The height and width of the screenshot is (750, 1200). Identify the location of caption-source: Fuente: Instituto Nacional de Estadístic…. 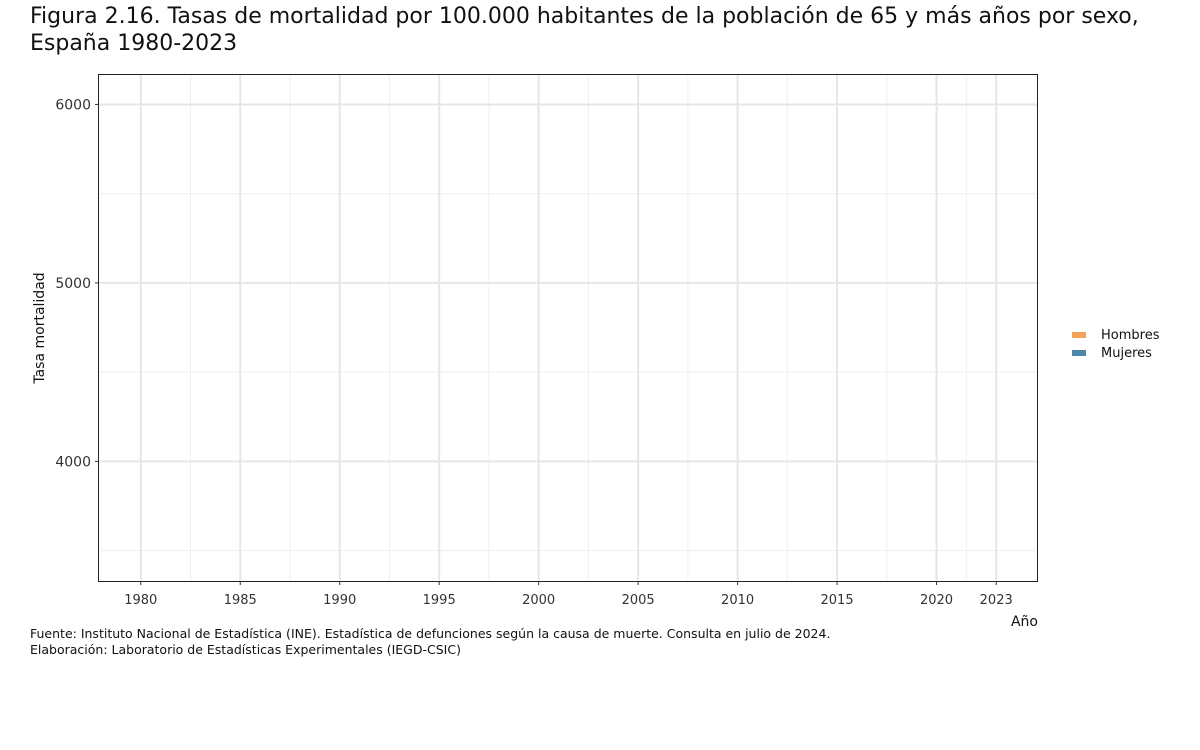
(430, 633).